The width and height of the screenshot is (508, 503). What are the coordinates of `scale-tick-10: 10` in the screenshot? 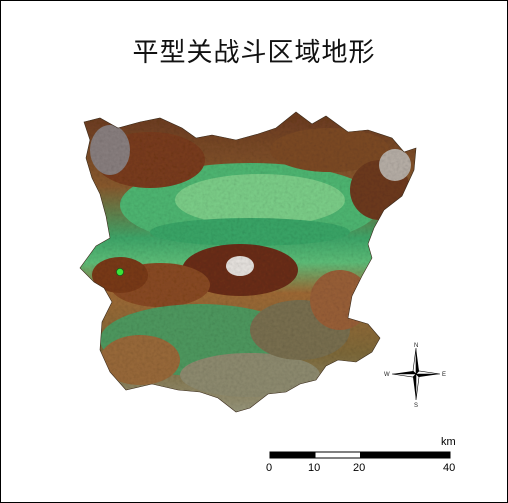 It's located at (314, 468).